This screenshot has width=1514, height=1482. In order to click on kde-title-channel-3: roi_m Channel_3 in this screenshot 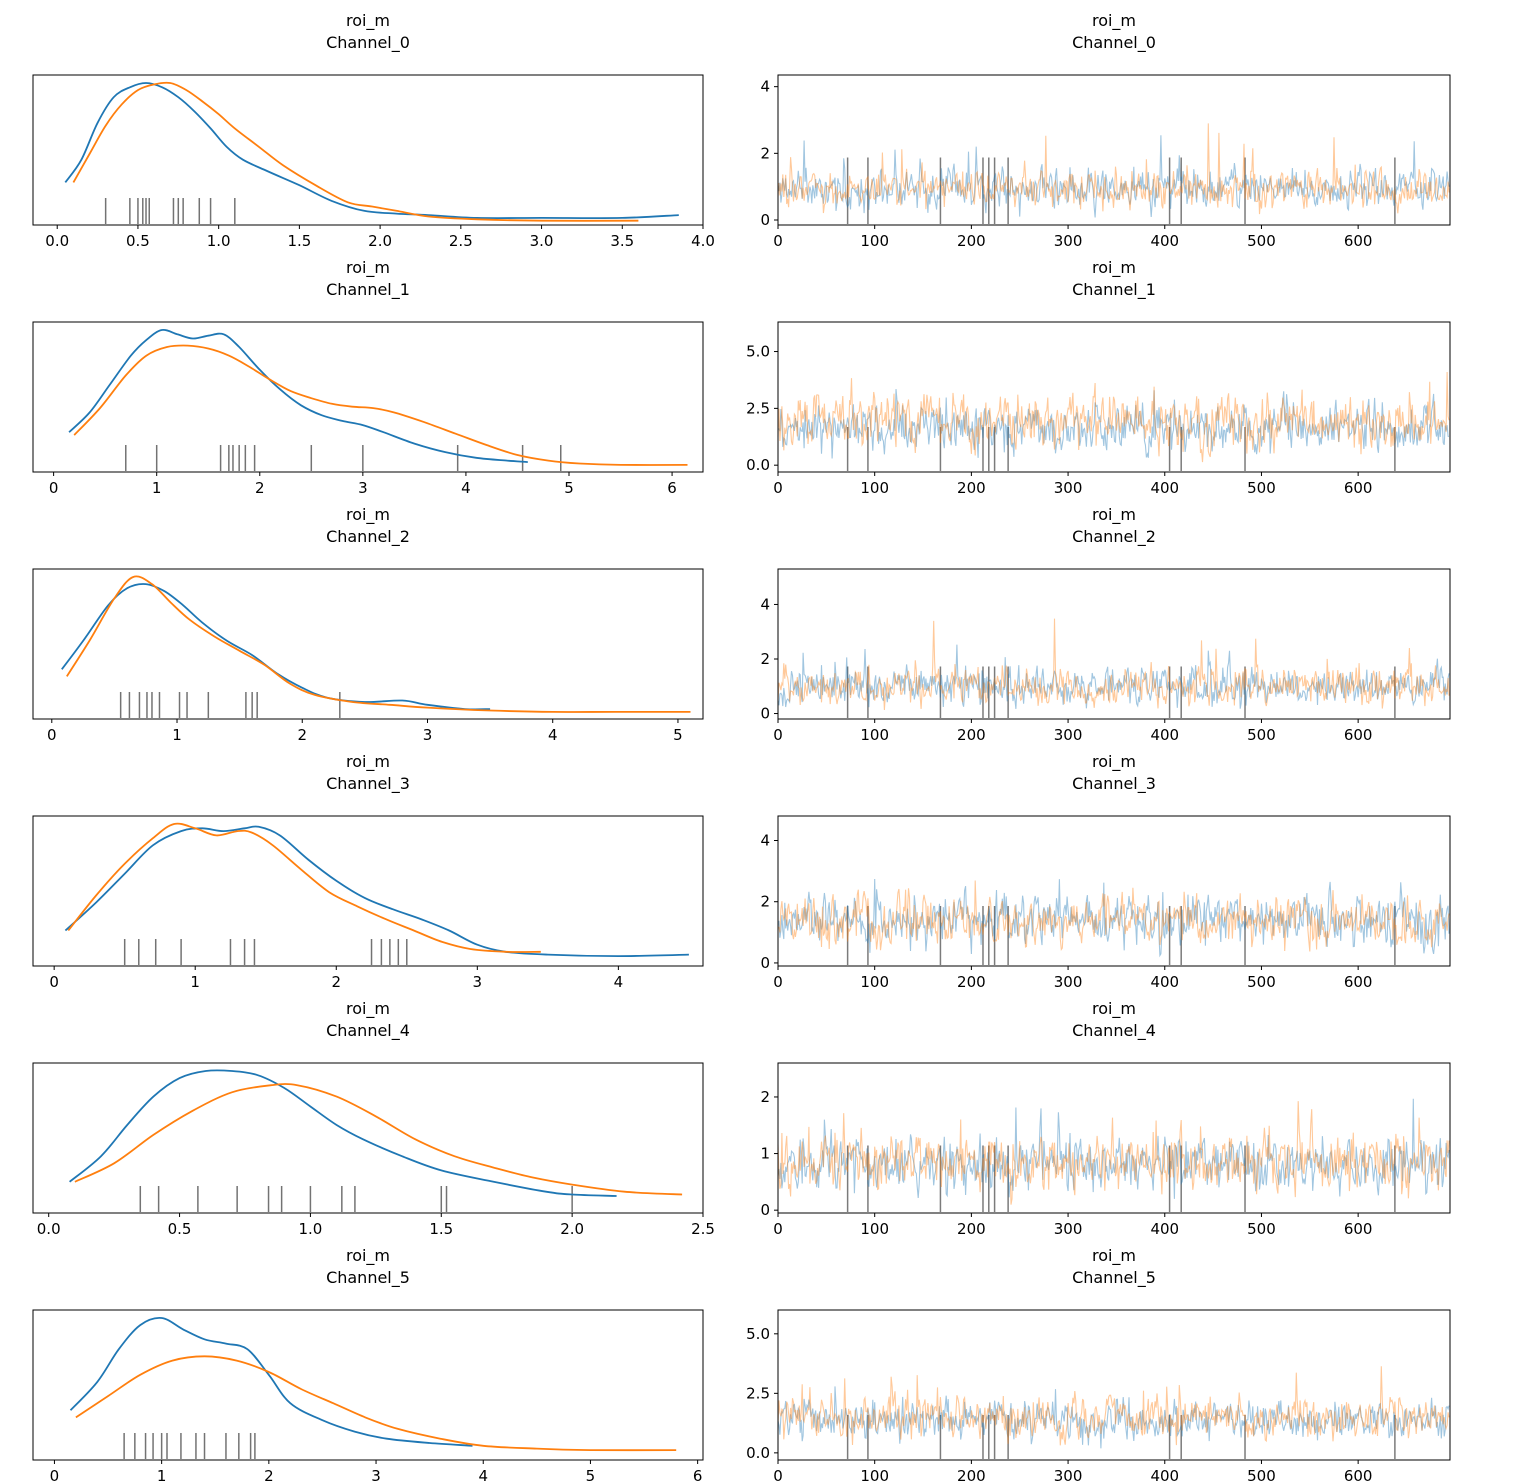, I will do `click(368, 773)`.